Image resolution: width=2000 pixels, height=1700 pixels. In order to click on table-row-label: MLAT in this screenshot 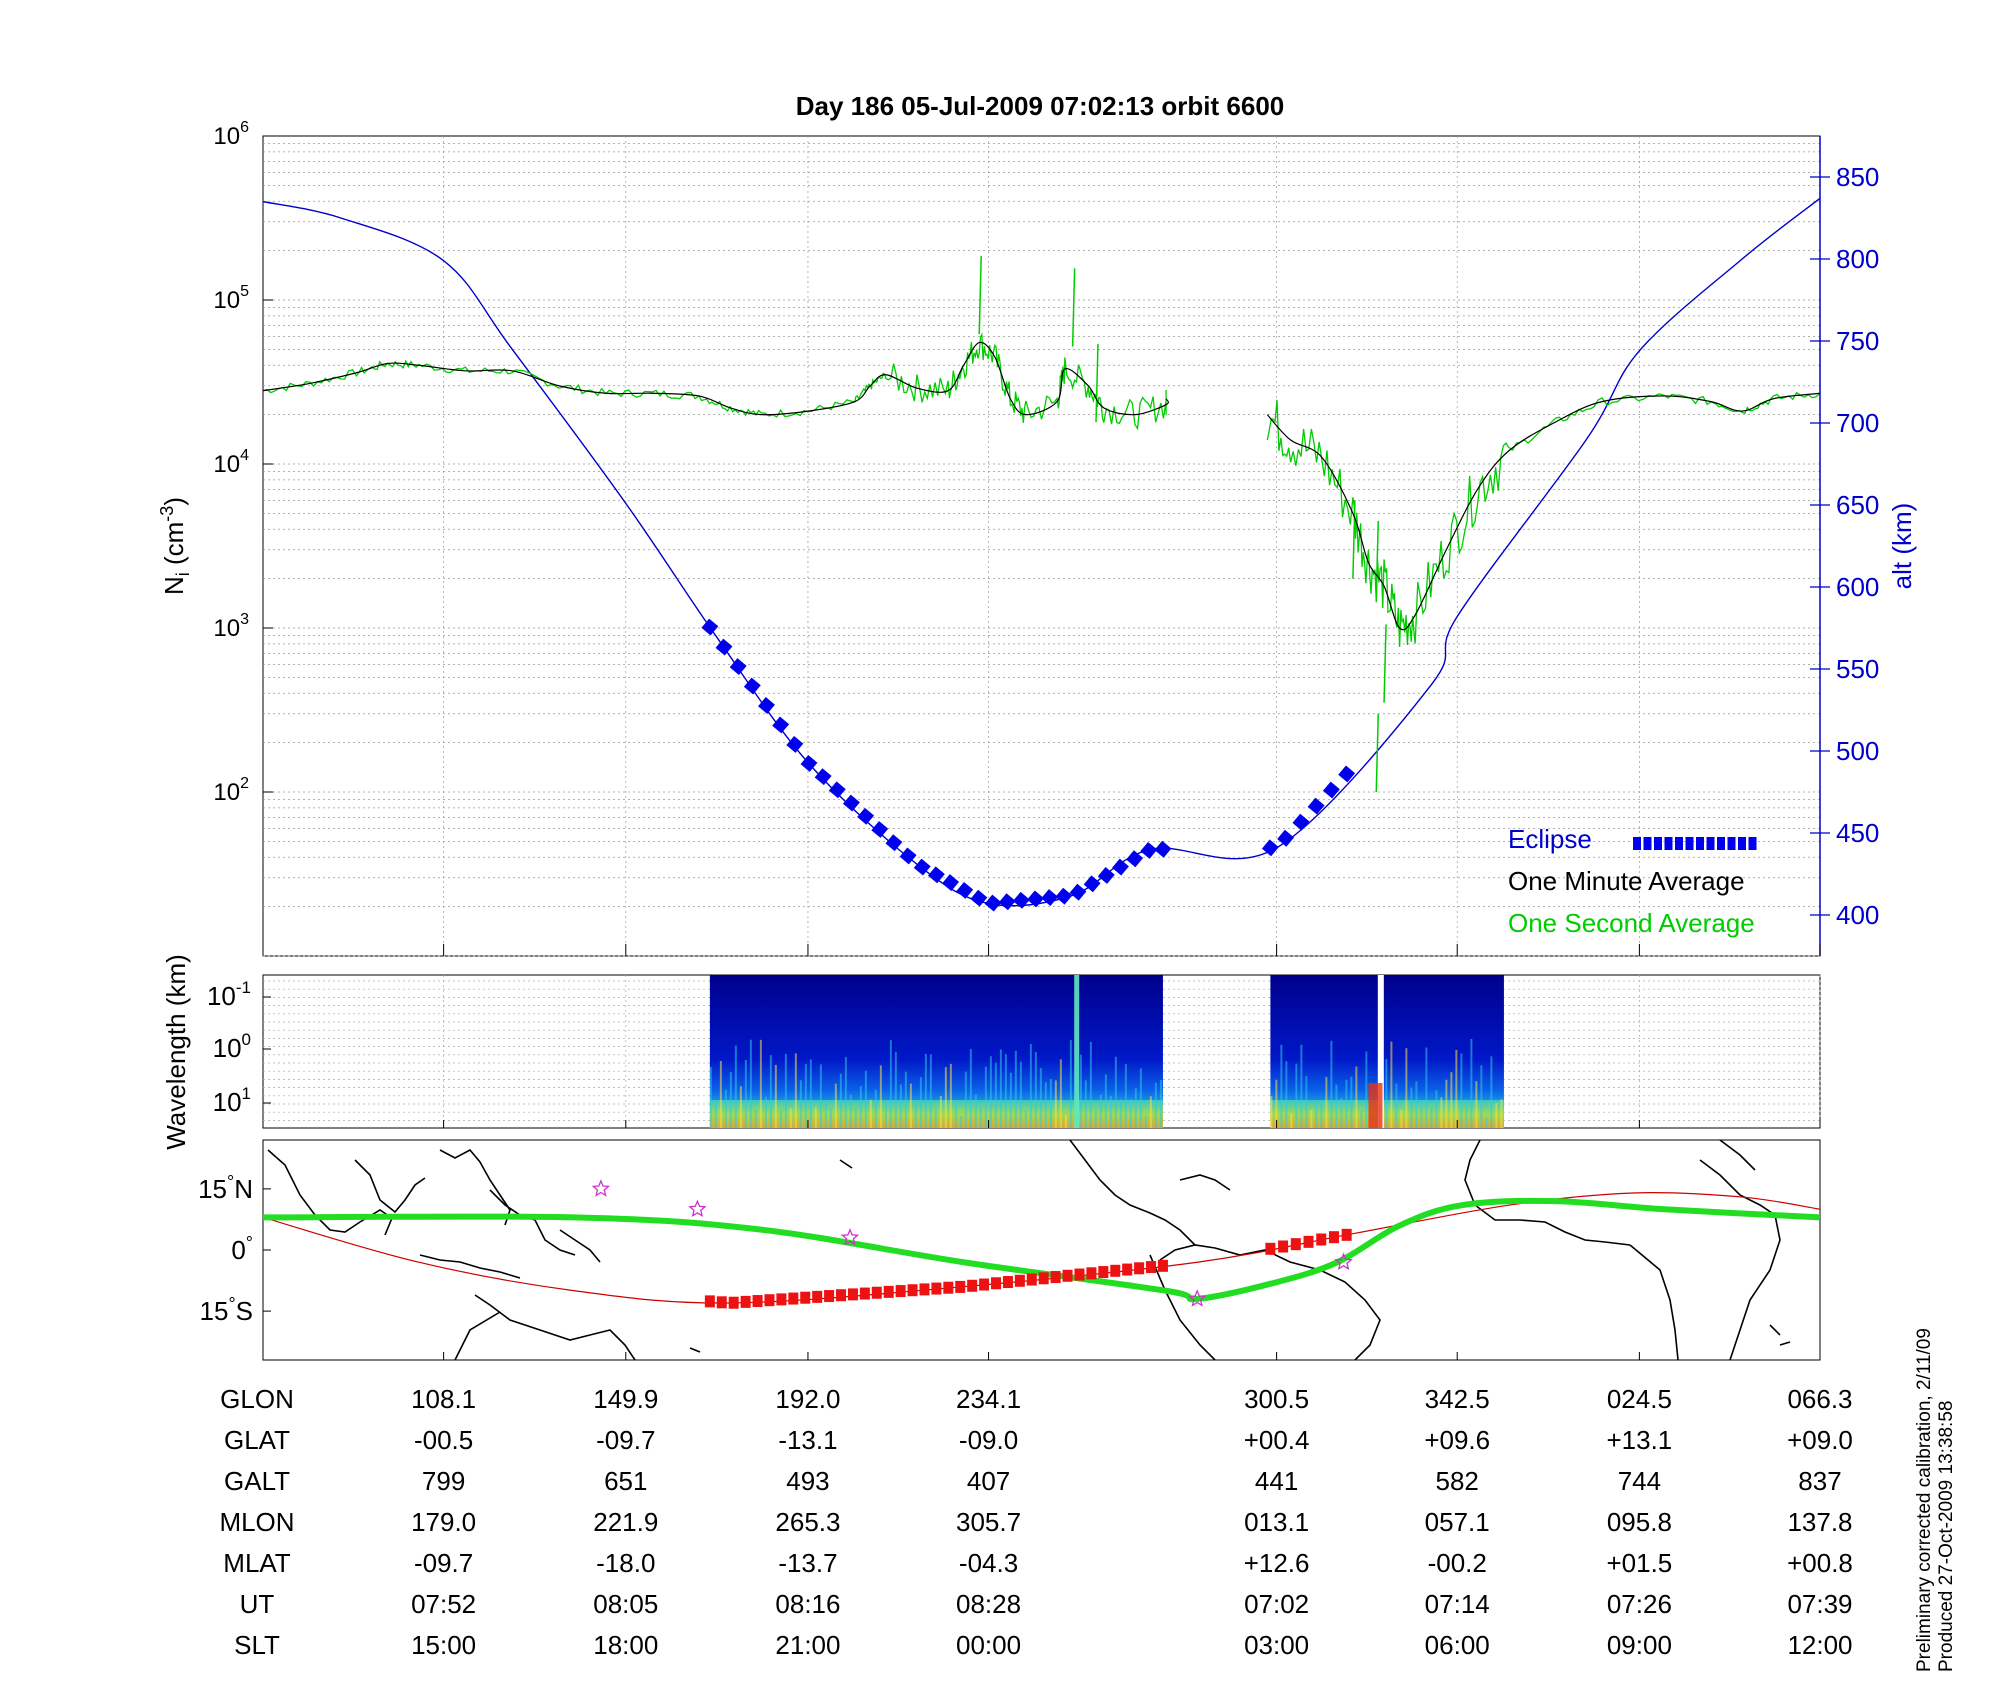, I will do `click(257, 1563)`.